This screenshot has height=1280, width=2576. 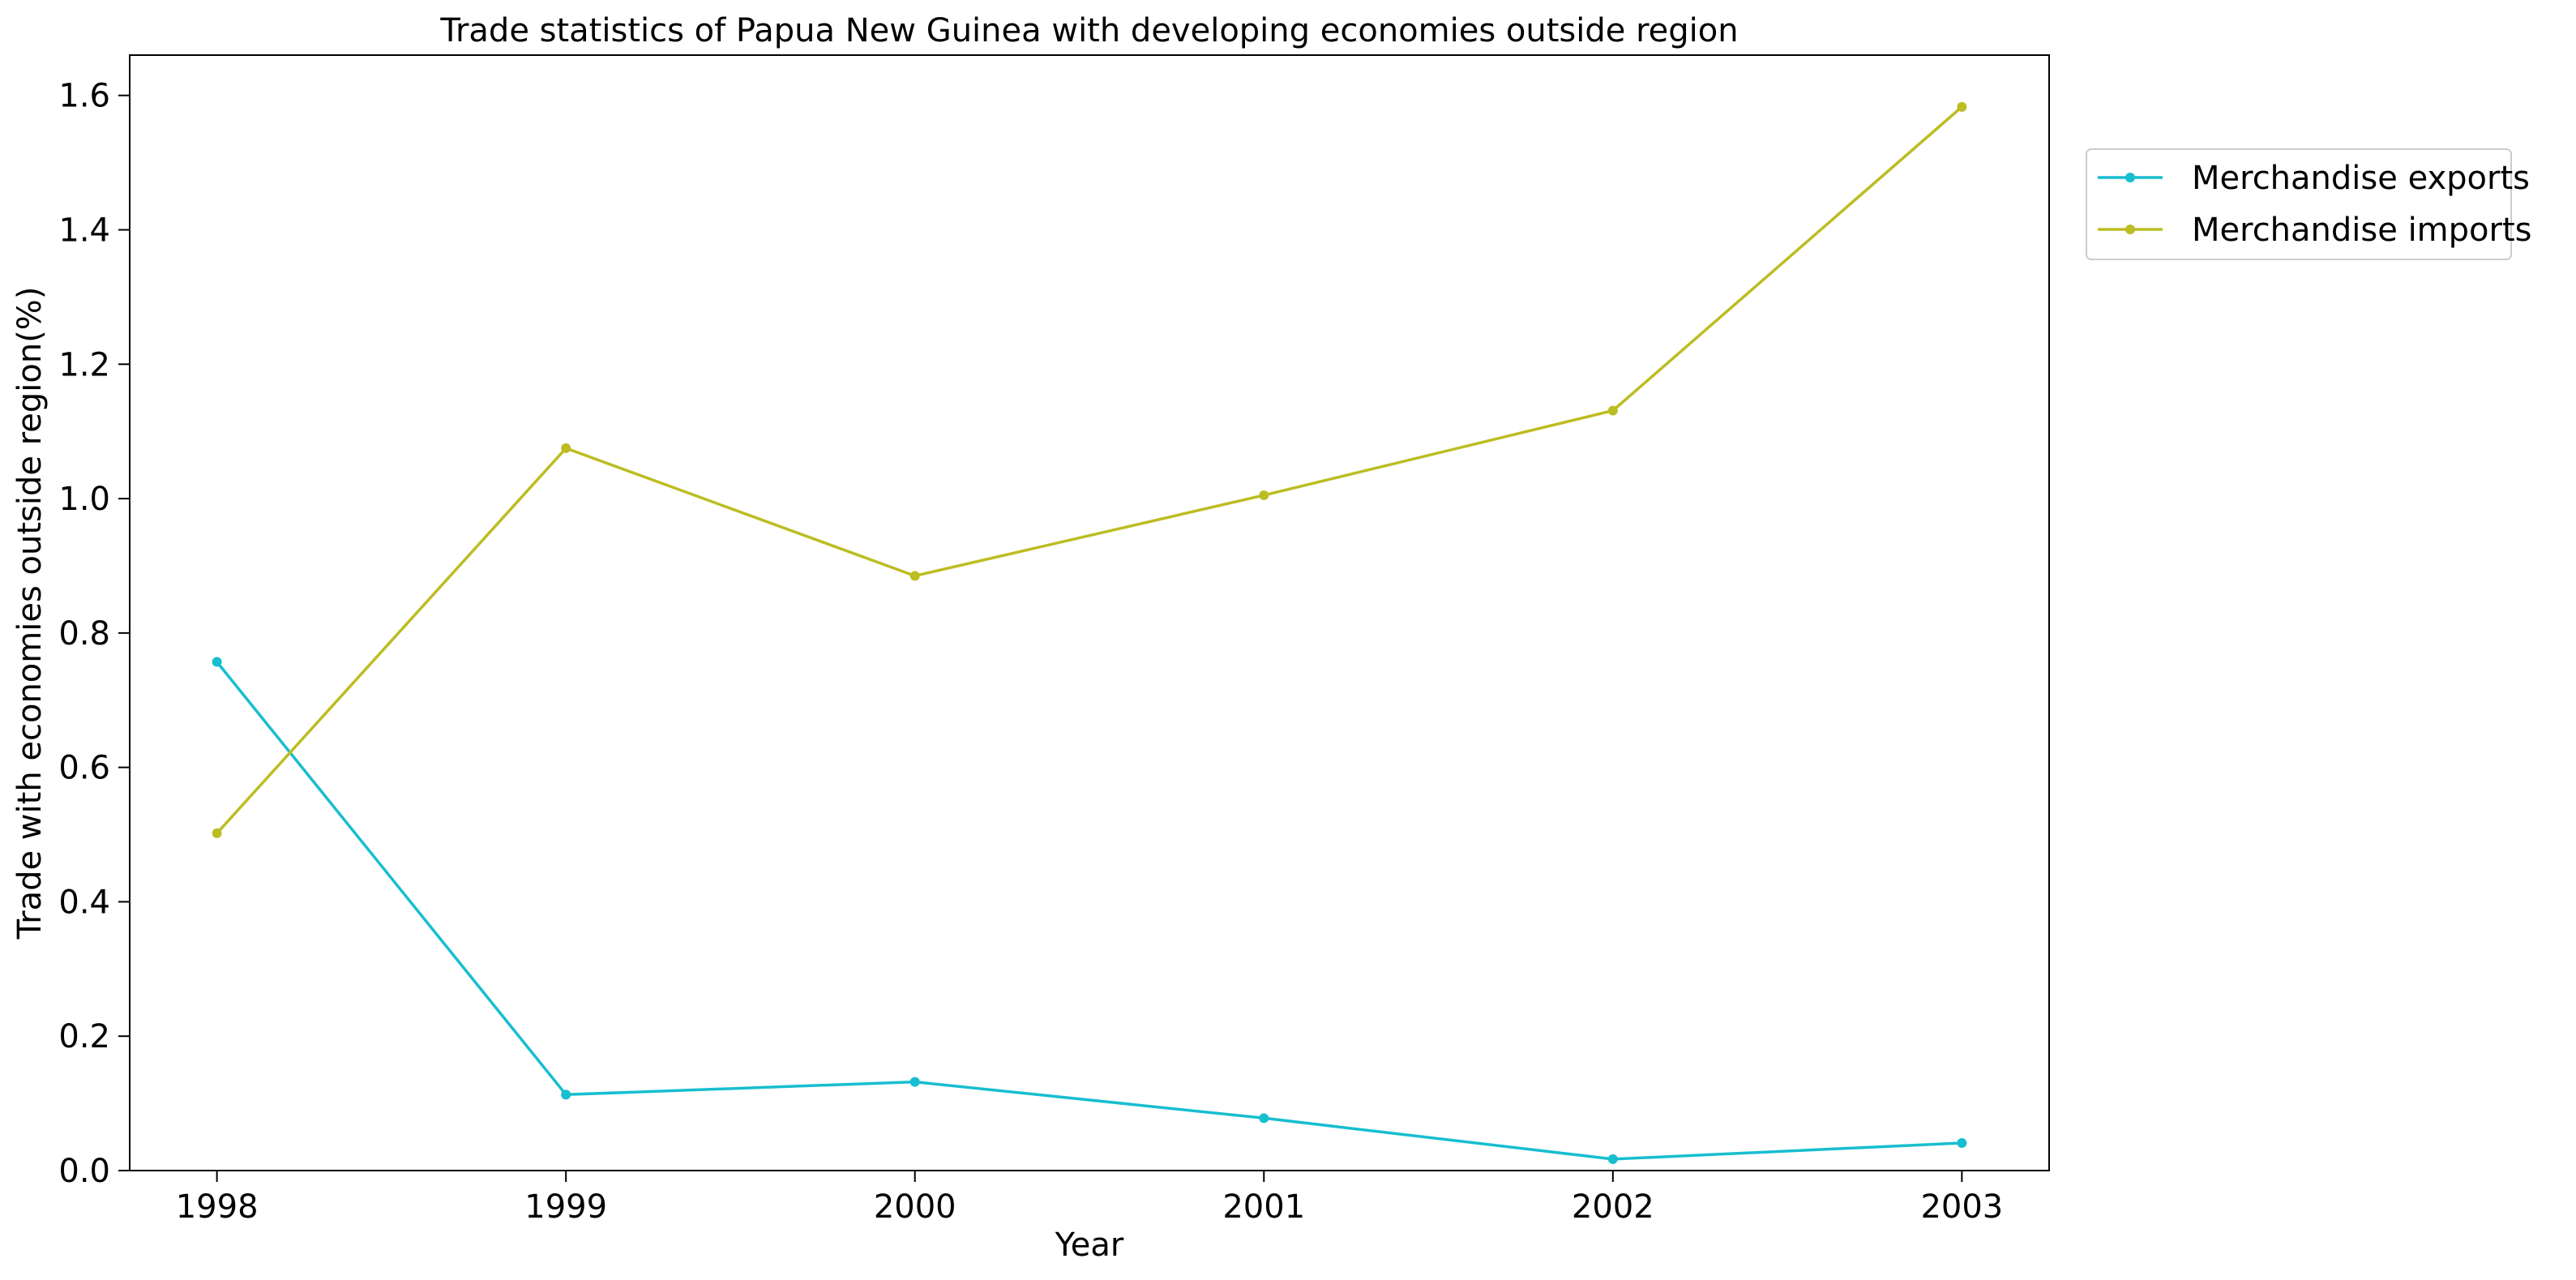 What do you see at coordinates (84, 365) in the screenshot?
I see `y-tick-label: 1.2` at bounding box center [84, 365].